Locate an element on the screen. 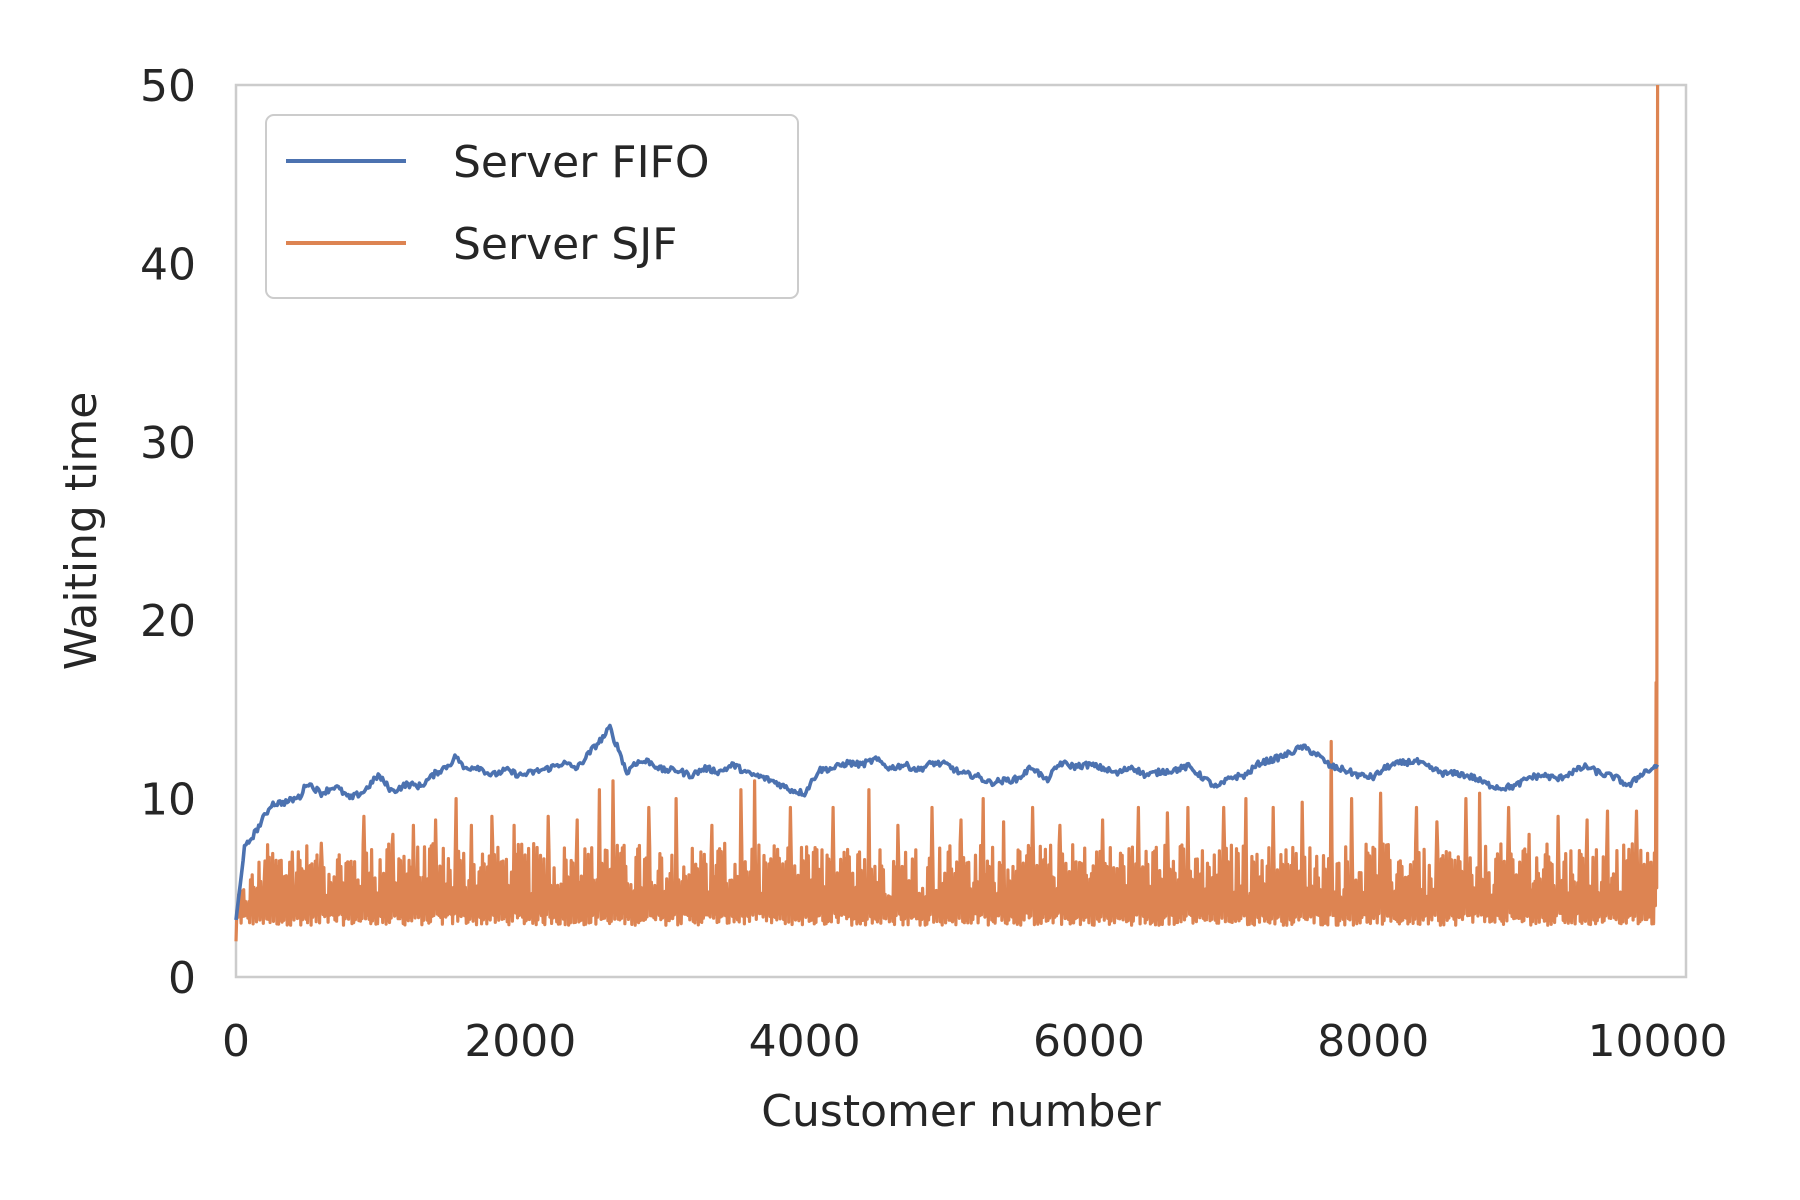 This screenshot has height=1200, width=1800. legend: Server FIFO Server SJF is located at coordinates (532, 206).